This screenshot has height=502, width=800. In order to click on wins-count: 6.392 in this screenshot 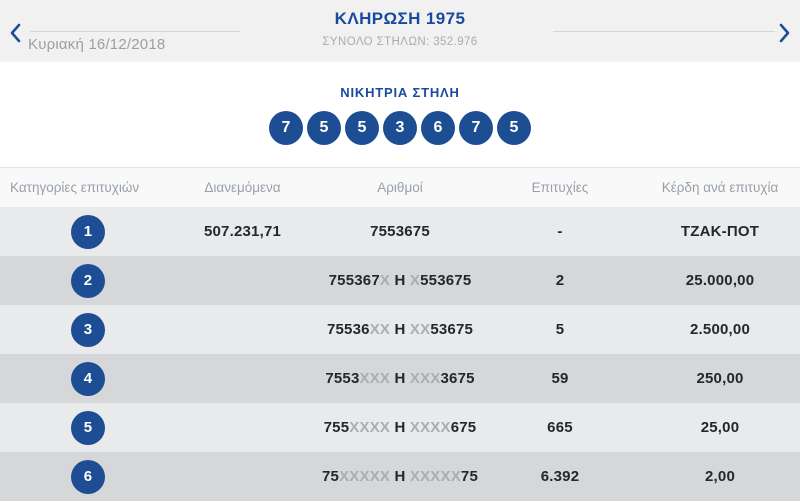, I will do `click(560, 476)`.